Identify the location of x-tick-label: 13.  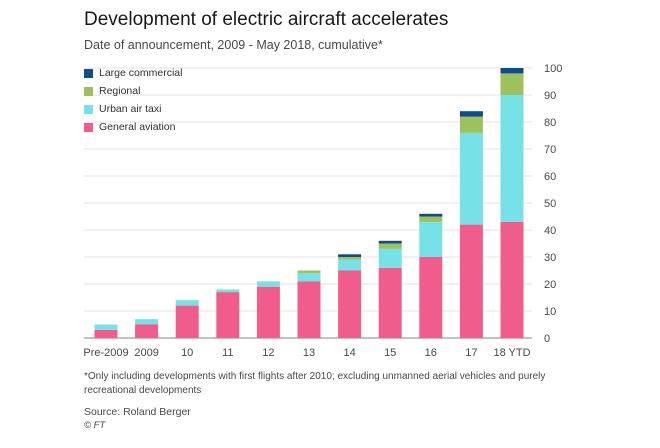
(309, 353).